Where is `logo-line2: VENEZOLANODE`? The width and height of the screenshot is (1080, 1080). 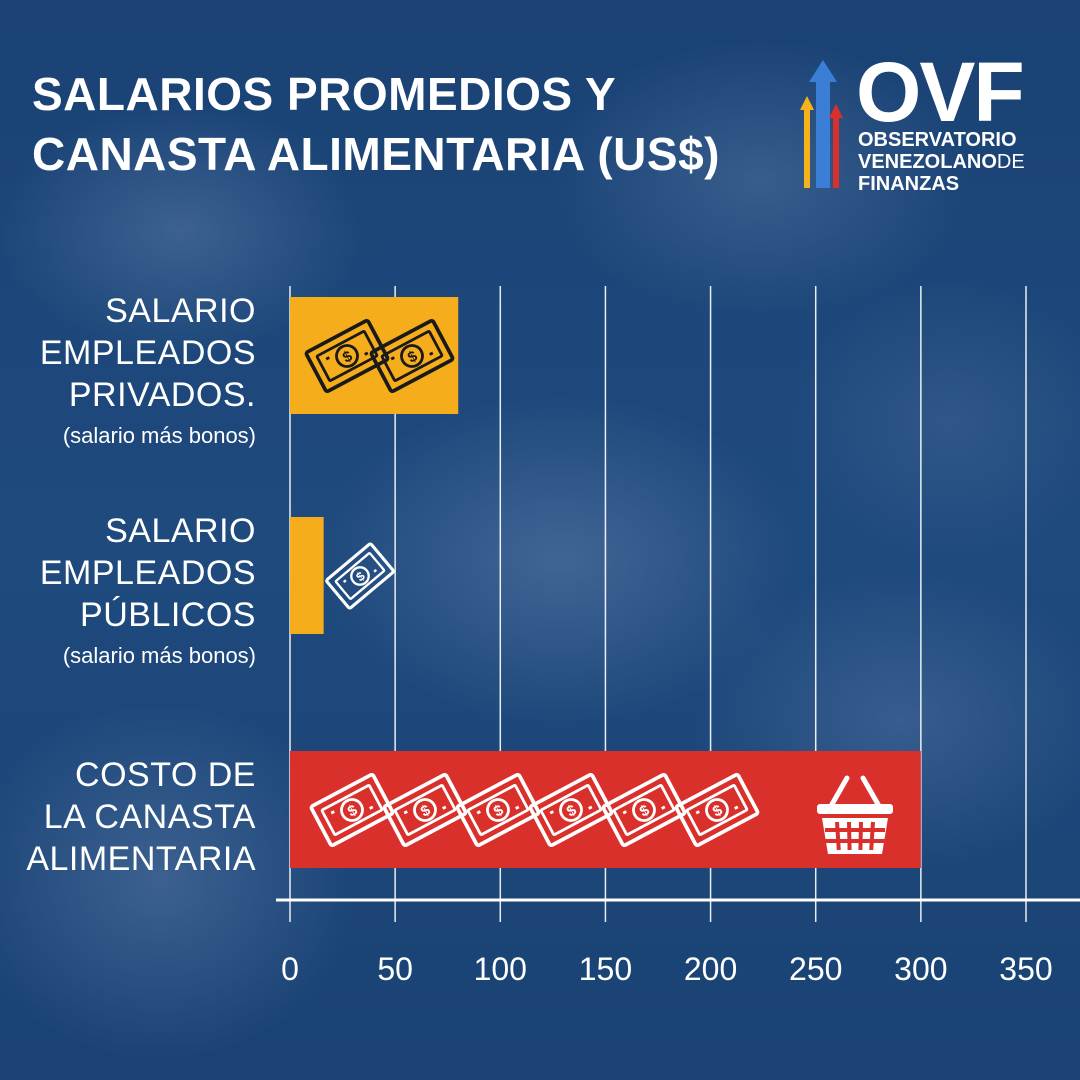 logo-line2: VENEZOLANODE is located at coordinates (941, 162).